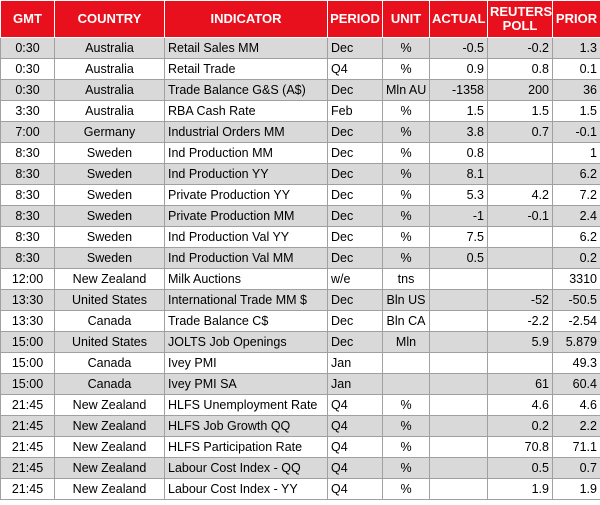 This screenshot has height=505, width=600. What do you see at coordinates (246, 90) in the screenshot?
I see `cell-indicator: Trade Balance G&S (A$)` at bounding box center [246, 90].